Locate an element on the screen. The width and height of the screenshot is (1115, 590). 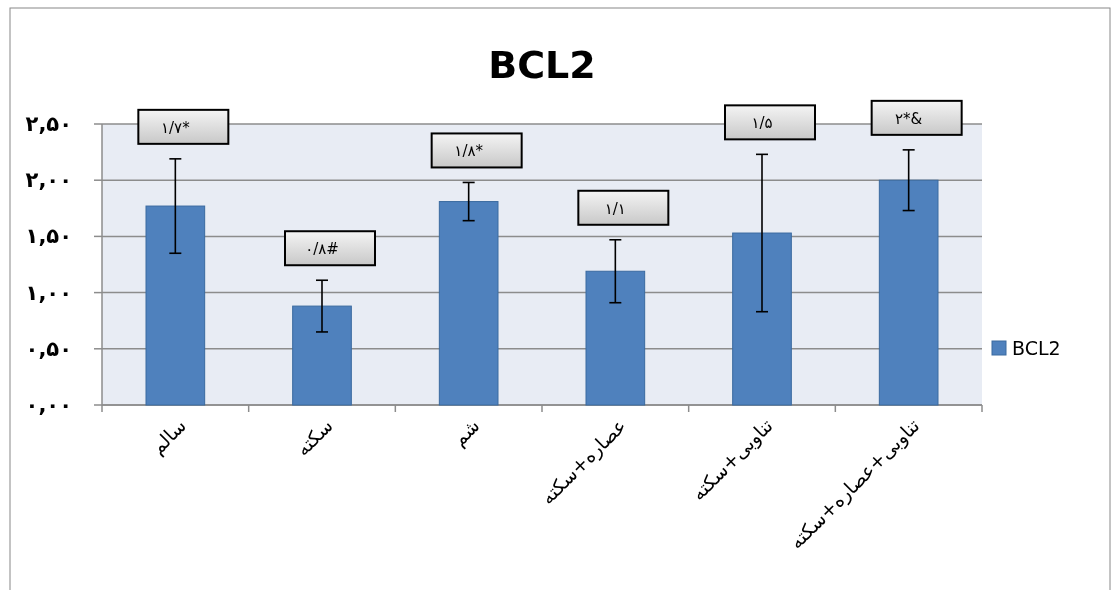
y-tick-label: ۲,۰۰ is located at coordinates (48, 180).